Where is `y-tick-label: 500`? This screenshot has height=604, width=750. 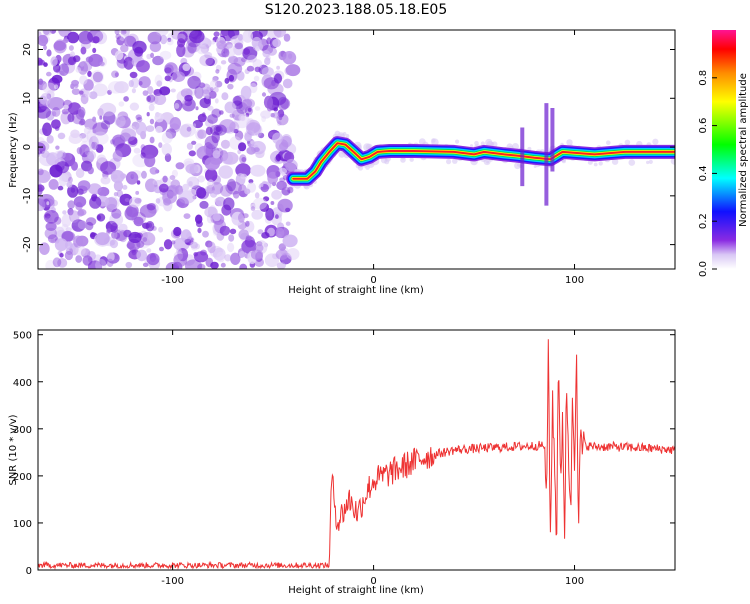 y-tick-label: 500 is located at coordinates (22, 336).